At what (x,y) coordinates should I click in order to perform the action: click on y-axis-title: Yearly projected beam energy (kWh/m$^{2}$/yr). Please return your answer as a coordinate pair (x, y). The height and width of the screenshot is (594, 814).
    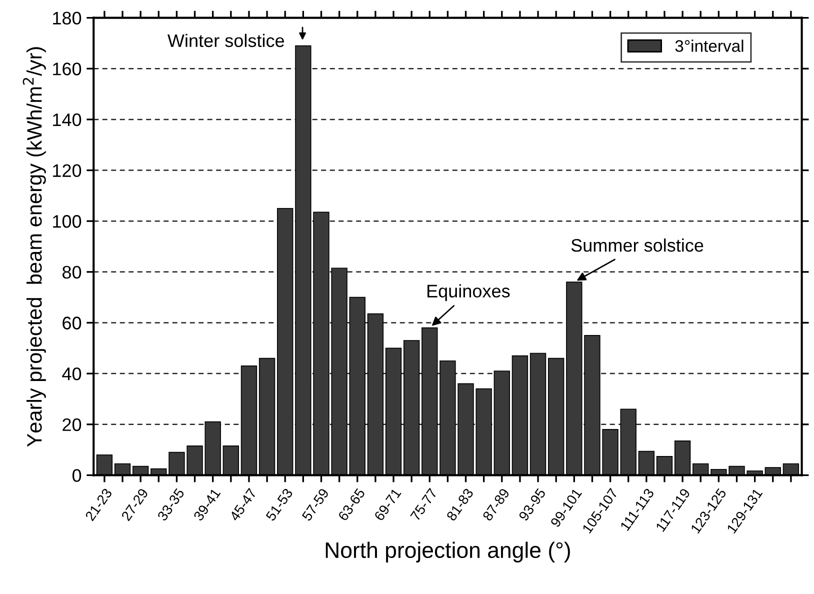
    Looking at the image, I should click on (34, 247).